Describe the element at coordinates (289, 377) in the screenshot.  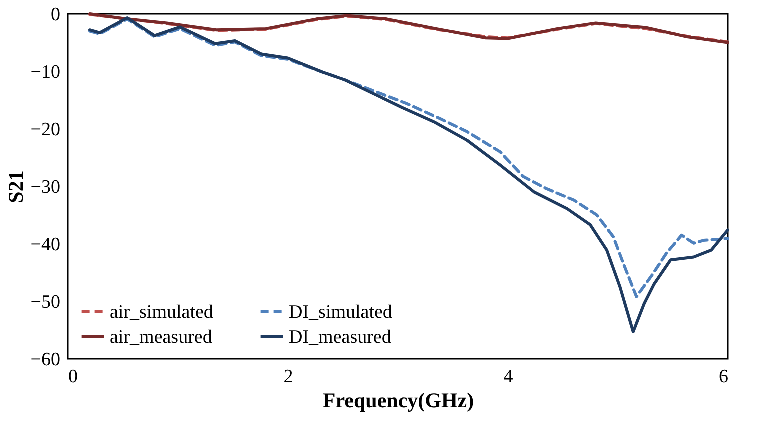
I see `x-tick-label: 2` at that location.